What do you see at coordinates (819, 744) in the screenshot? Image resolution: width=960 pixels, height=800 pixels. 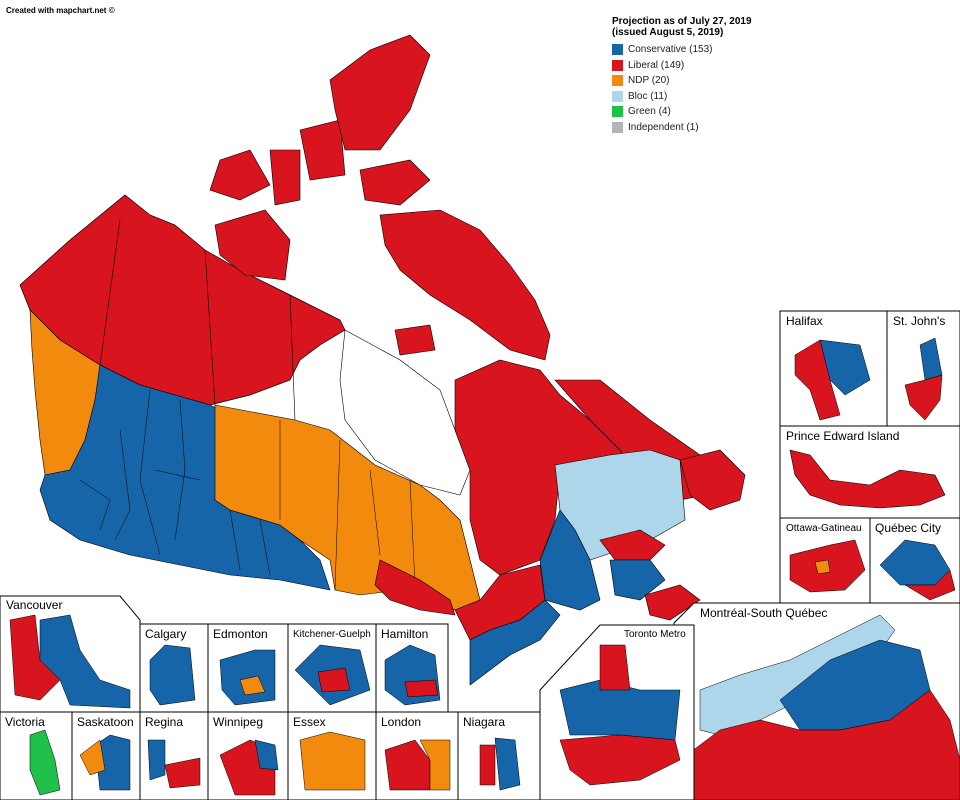 I see `montreal-liberal` at bounding box center [819, 744].